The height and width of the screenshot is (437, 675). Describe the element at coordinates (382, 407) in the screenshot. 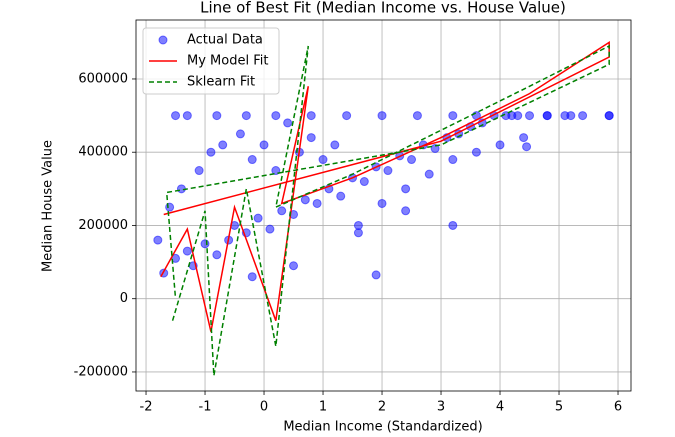

I see `x-tick-label: 2` at that location.